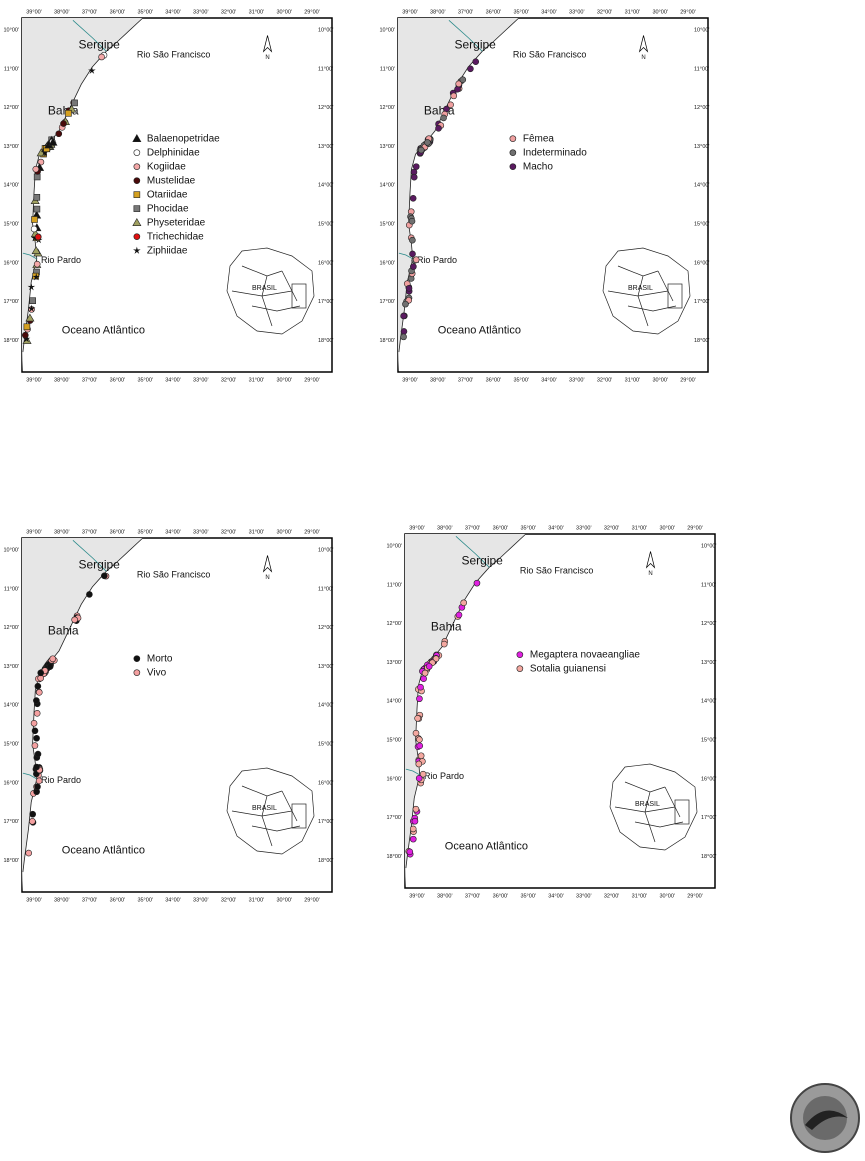 This screenshot has height=1161, width=865. I want to click on north-arrow, so click(267, 564).